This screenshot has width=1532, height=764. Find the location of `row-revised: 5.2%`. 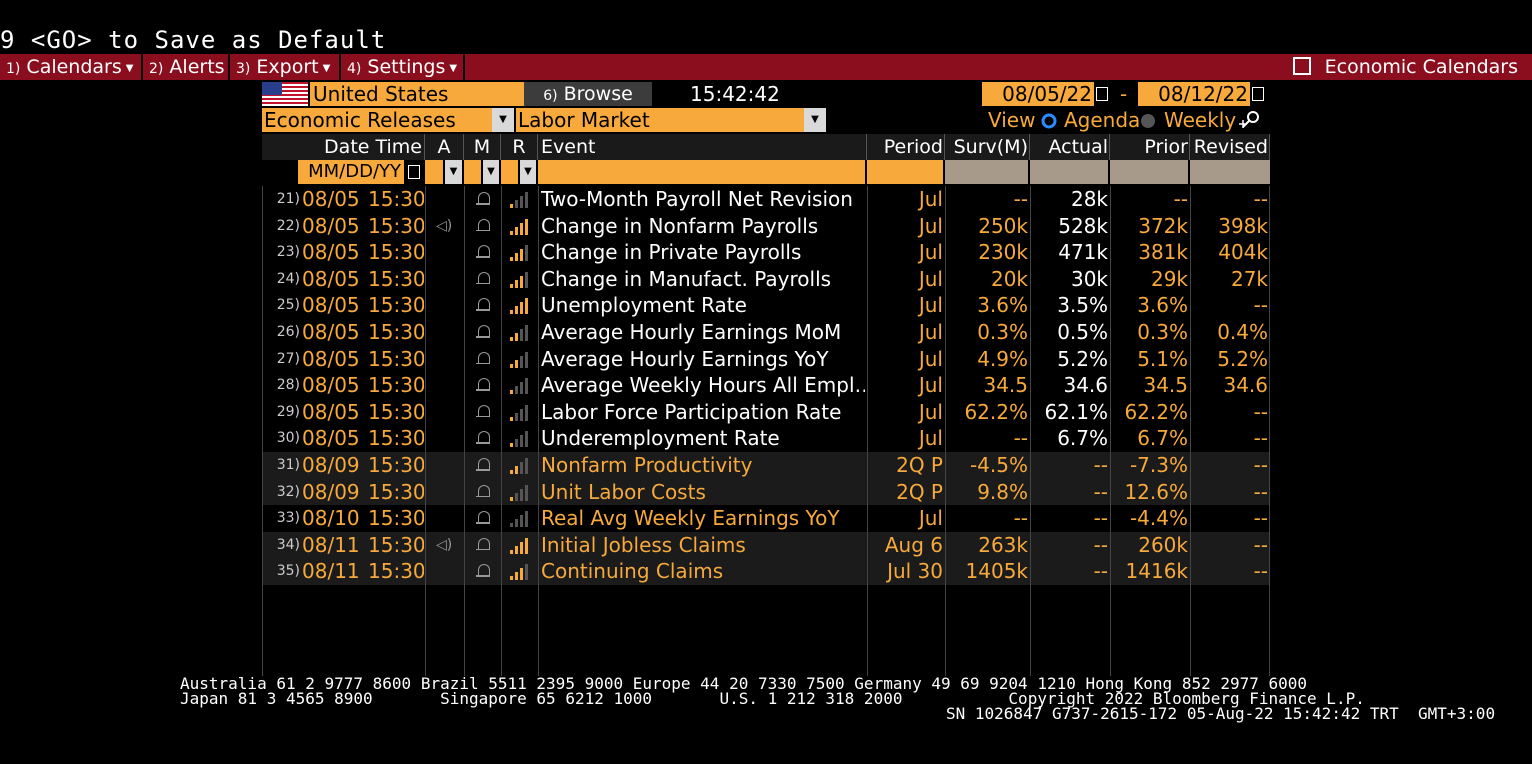

row-revised: 5.2% is located at coordinates (1242, 358).